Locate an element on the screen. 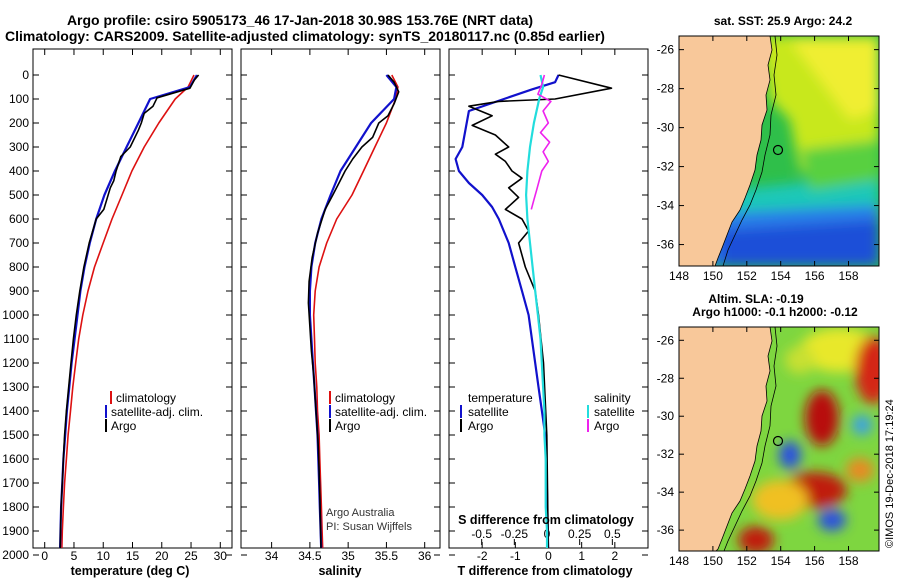  depth-tick-label: 2000 is located at coordinates (15, 555).